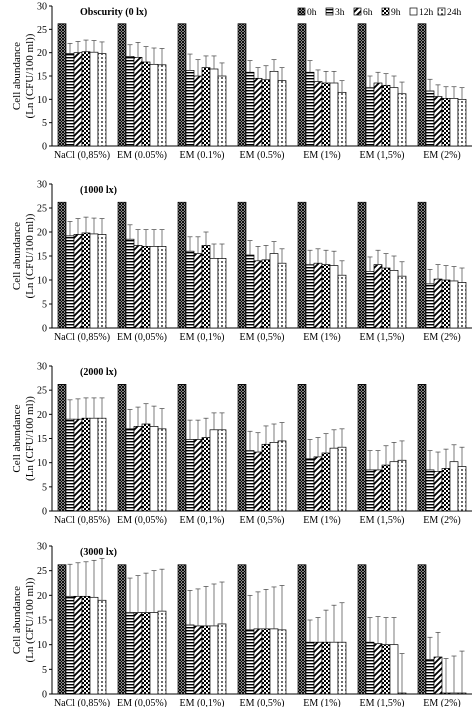  Describe the element at coordinates (340, 13) in the screenshot. I see `legend-label: 3h` at that location.